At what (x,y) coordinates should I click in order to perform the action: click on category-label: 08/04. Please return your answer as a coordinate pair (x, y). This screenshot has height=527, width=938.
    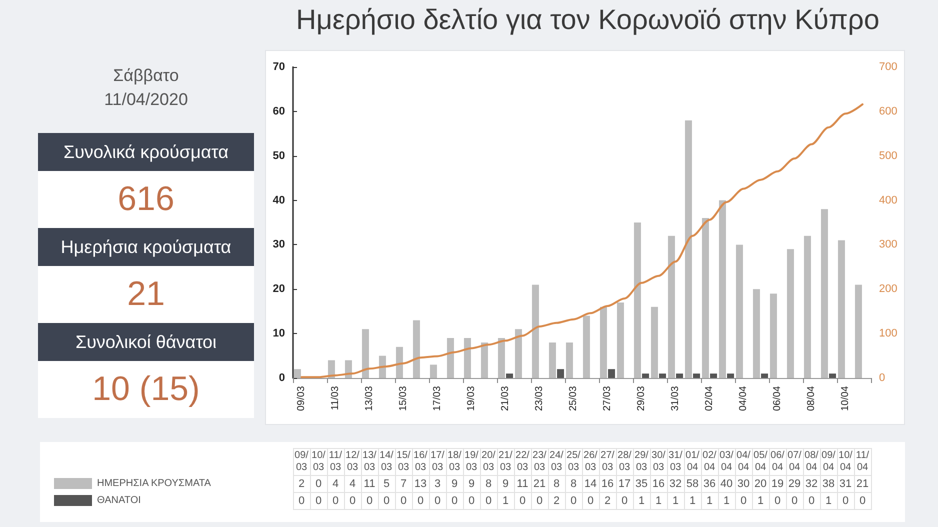
    Looking at the image, I should click on (811, 399).